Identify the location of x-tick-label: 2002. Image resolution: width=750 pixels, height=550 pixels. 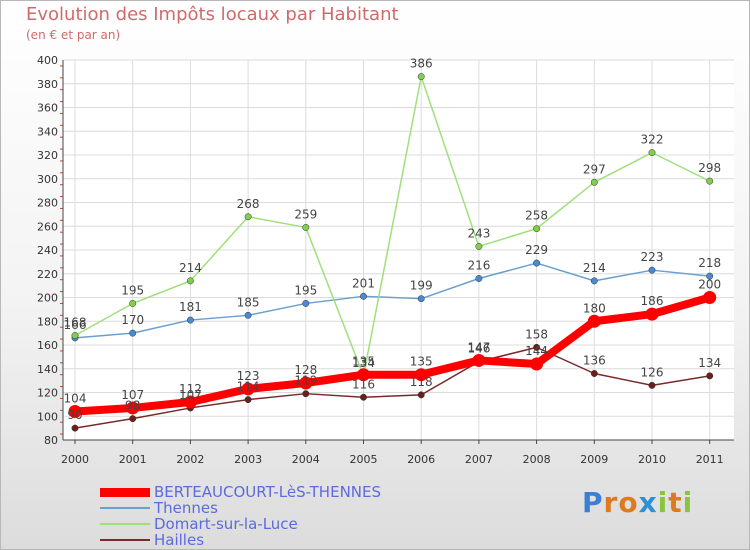
(190, 459).